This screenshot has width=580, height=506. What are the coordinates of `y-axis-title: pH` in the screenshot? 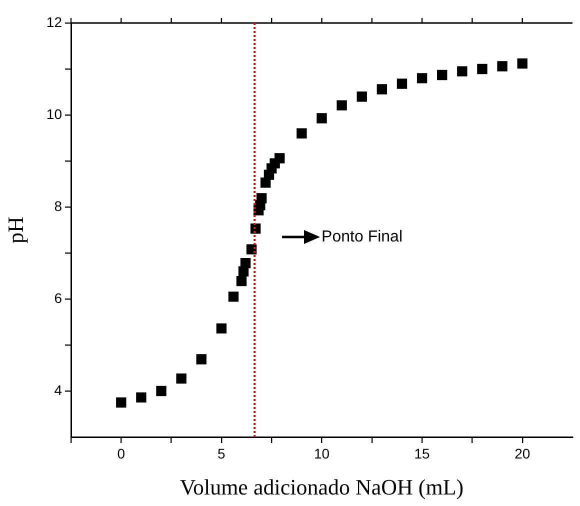 It's located at (15, 230).